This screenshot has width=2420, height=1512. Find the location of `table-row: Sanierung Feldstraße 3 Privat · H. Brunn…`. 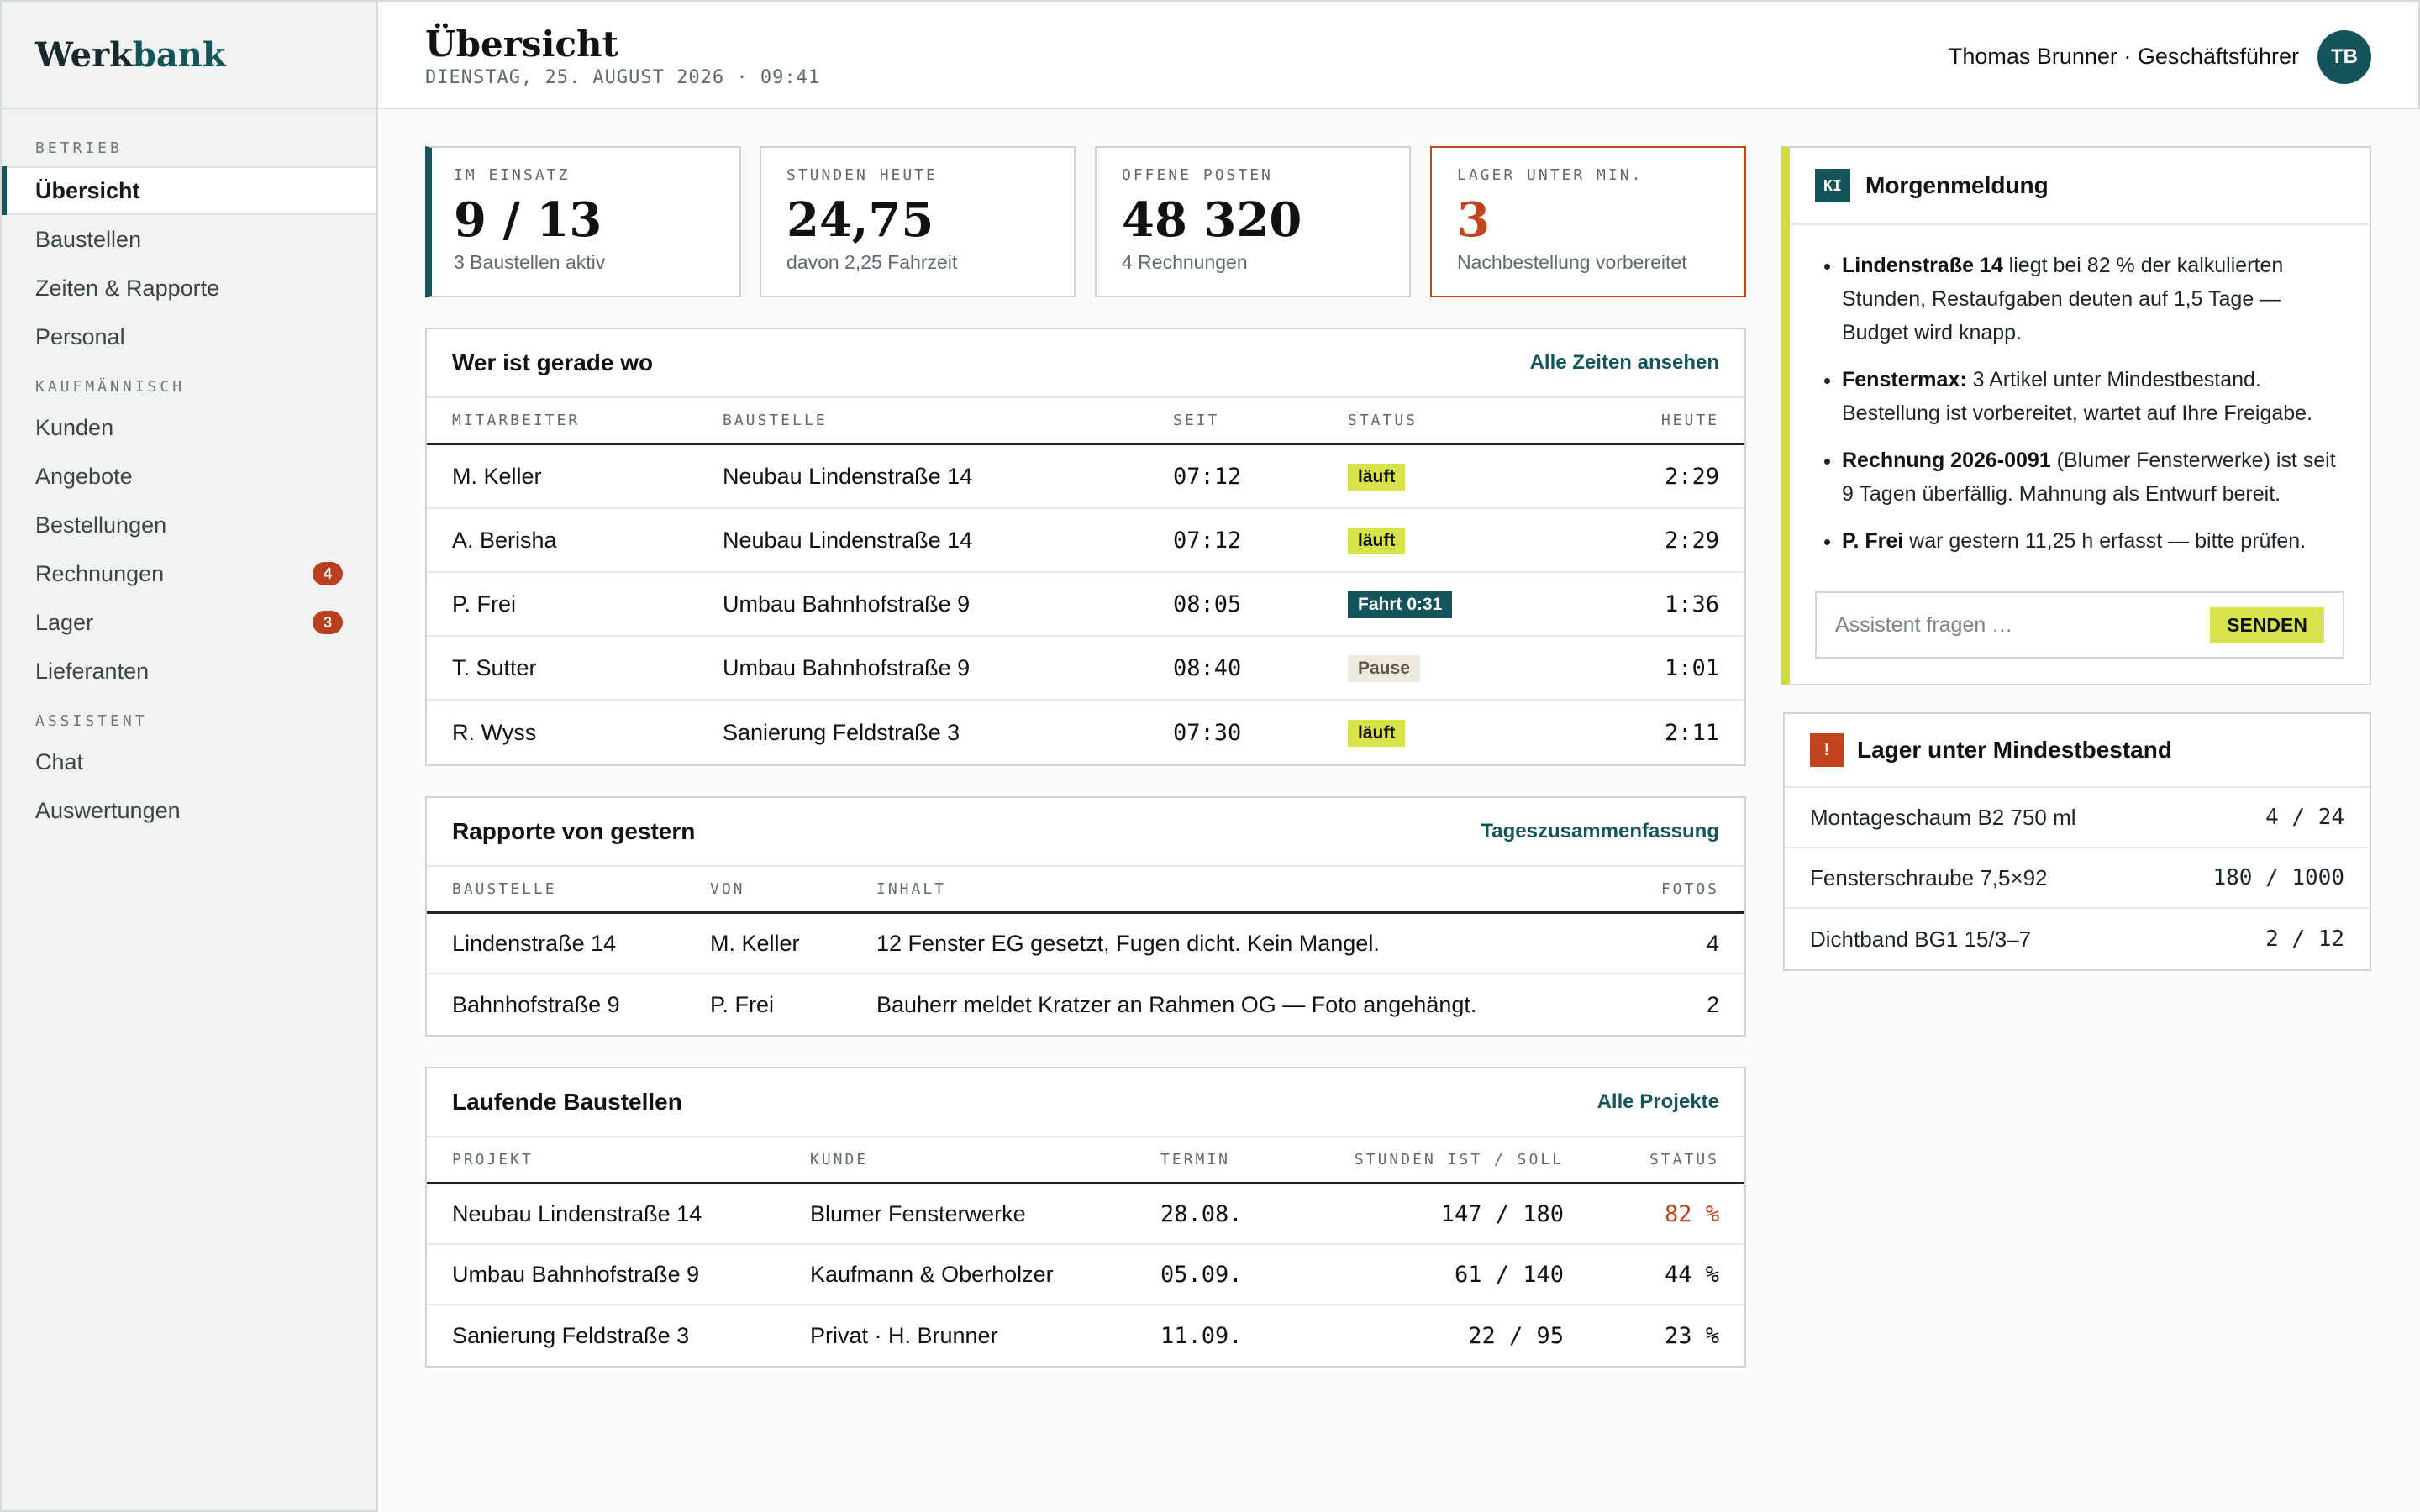

table-row: Sanierung Feldstraße 3 Privat · H. Brunn… is located at coordinates (1085, 1335).